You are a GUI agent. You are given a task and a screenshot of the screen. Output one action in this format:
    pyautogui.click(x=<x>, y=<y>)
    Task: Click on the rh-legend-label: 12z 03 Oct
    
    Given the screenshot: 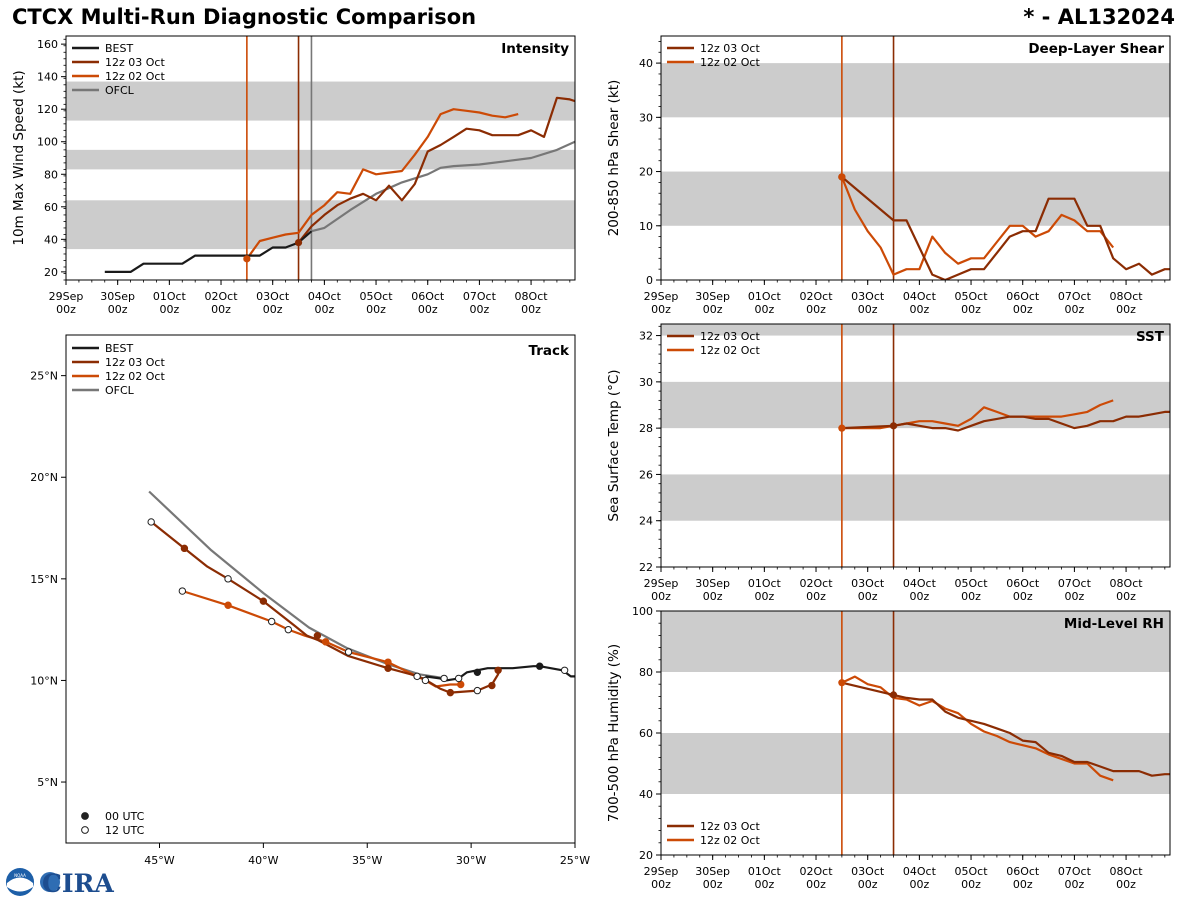 What is the action you would take?
    pyautogui.click(x=730, y=826)
    